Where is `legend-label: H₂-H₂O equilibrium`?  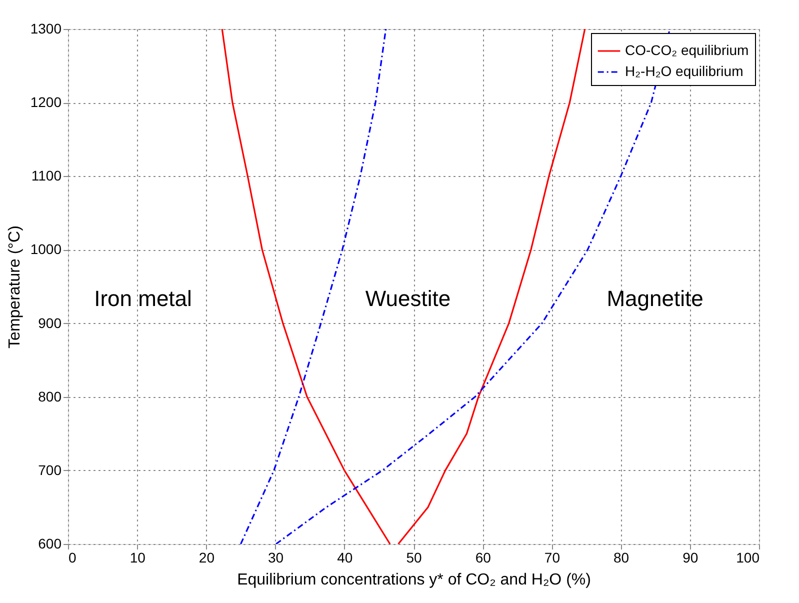 legend-label: H₂-H₂O equilibrium is located at coordinates (684, 71).